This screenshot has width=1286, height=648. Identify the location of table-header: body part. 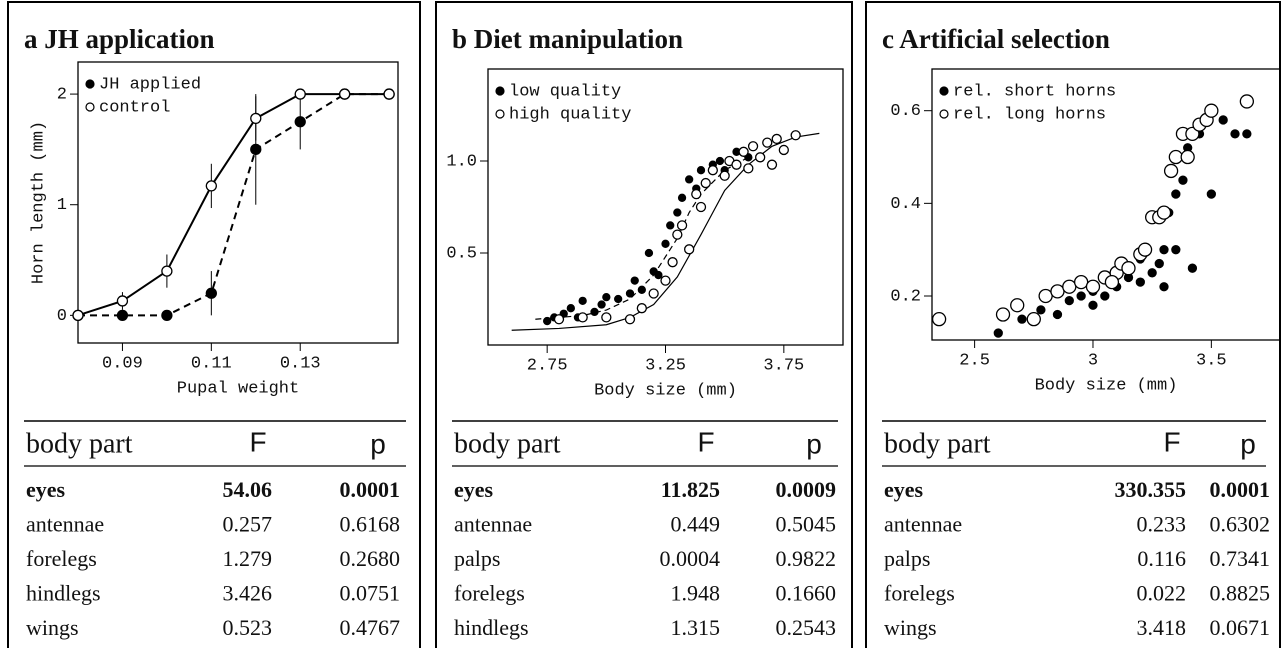
(507, 443).